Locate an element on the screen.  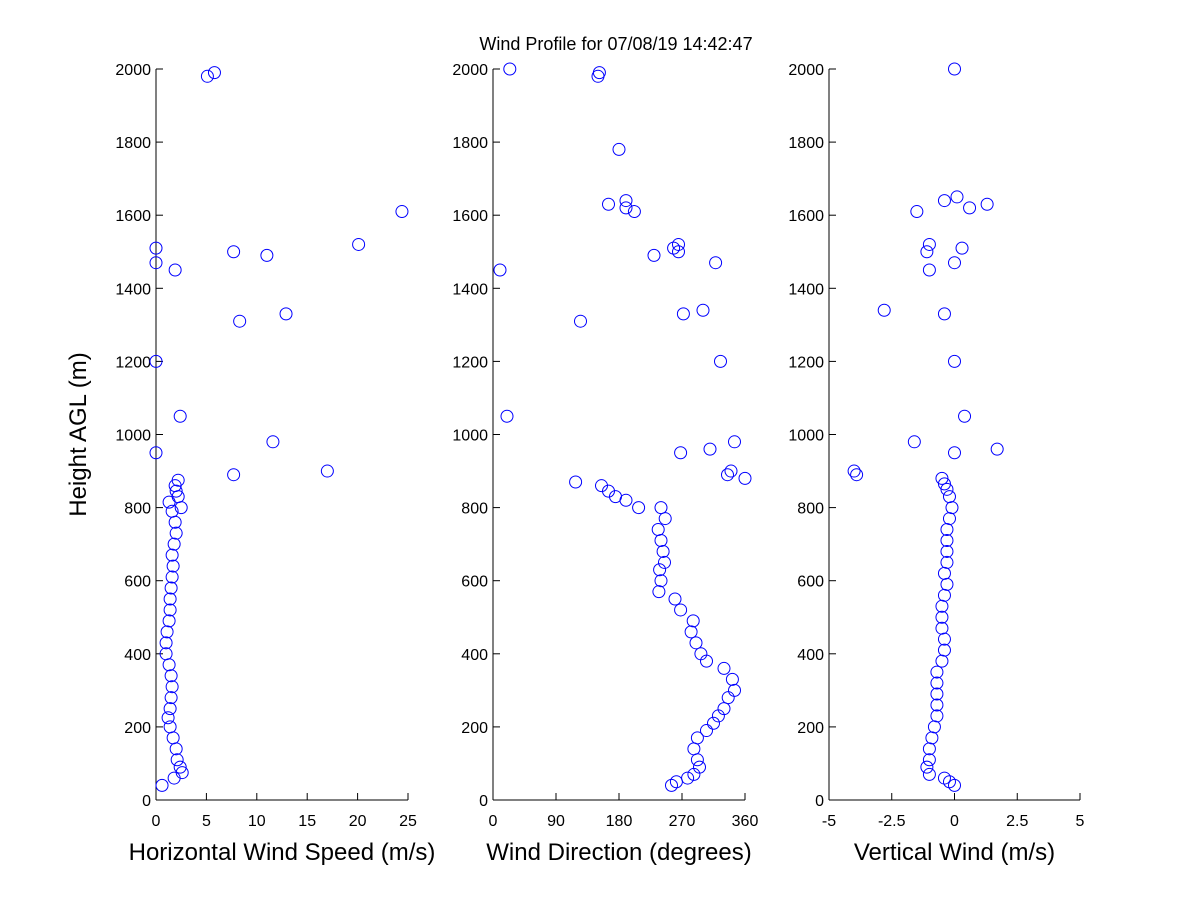
y-tick-label: 600 is located at coordinates (137, 582).